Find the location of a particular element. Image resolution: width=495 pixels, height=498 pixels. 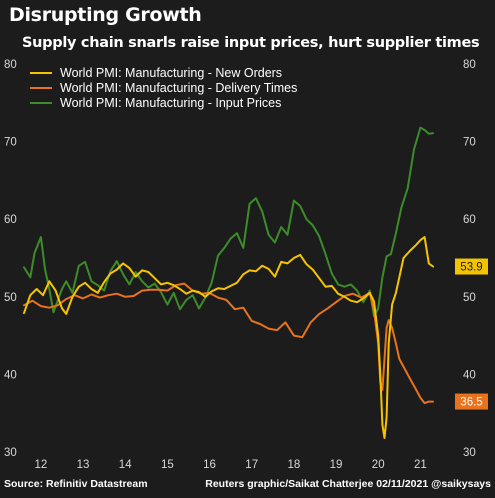

y-tick-label-left: 40 is located at coordinates (10, 375).